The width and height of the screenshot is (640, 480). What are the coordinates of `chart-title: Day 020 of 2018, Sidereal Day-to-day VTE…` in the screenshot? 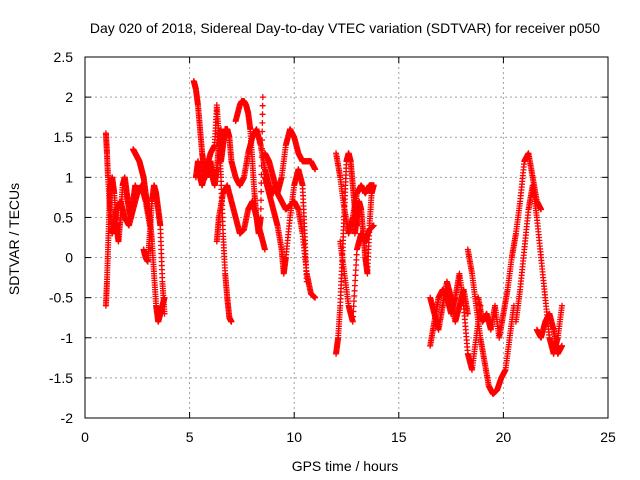 It's located at (345, 28).